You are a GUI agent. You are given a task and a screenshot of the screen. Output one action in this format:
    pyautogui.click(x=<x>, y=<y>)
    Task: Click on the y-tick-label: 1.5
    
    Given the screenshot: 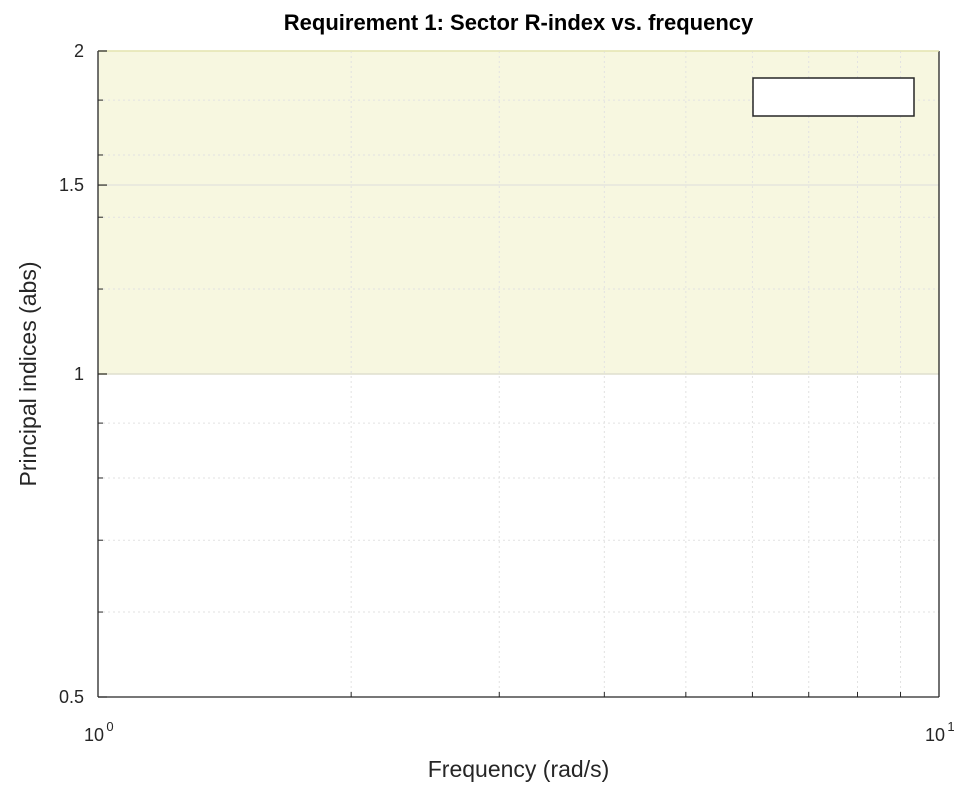 What is the action you would take?
    pyautogui.click(x=71, y=185)
    